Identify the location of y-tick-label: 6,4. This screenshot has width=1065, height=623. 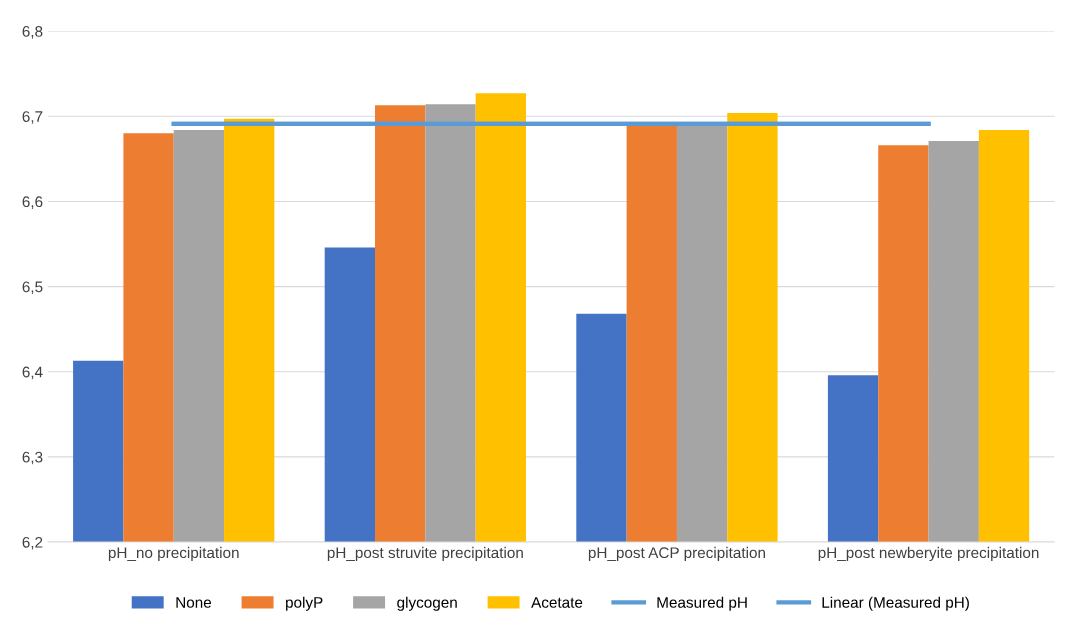
(32, 373).